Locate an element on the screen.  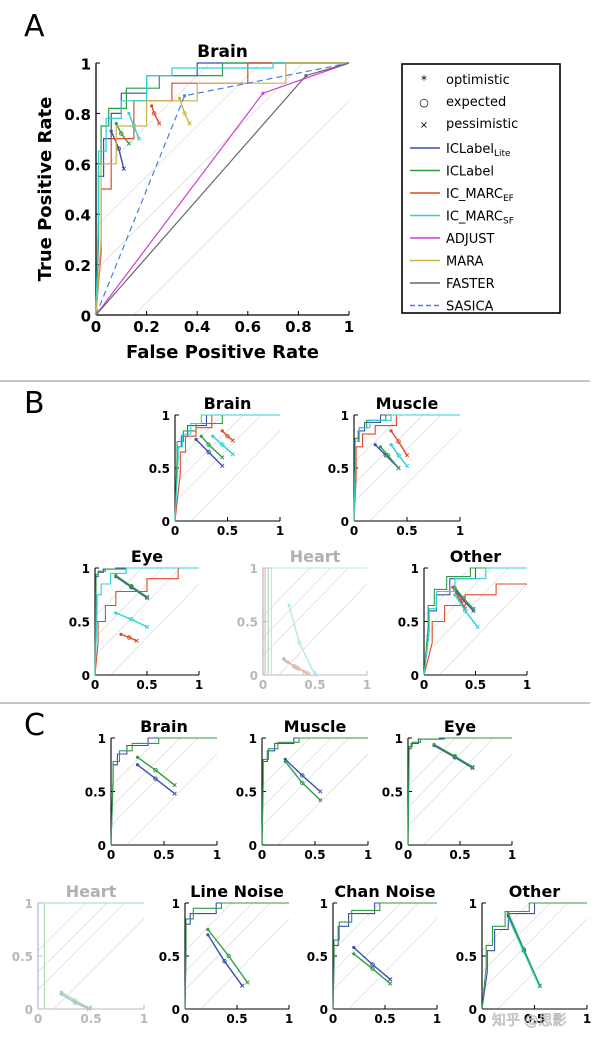
legend-marker-optimistic-label: optimistic is located at coordinates (478, 80).